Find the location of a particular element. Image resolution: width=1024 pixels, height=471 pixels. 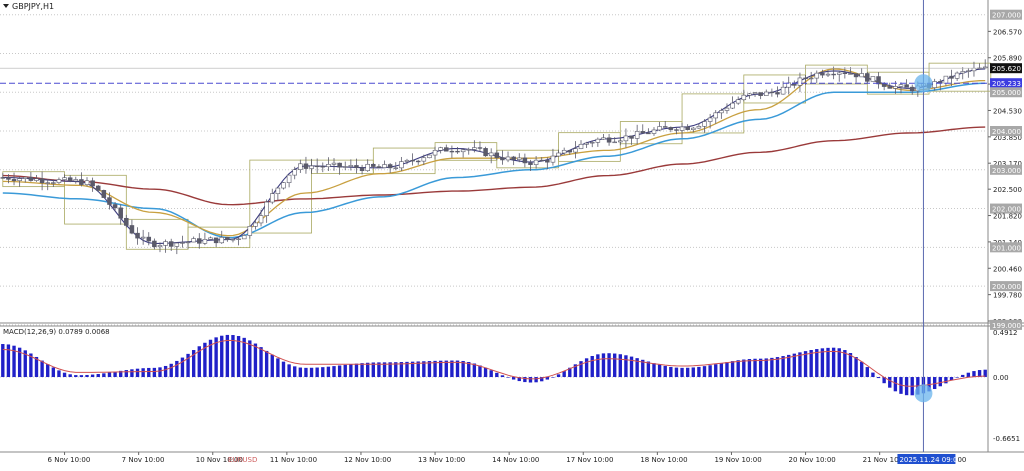

symbol-header: GBPJPY,H1 is located at coordinates (28, 6).